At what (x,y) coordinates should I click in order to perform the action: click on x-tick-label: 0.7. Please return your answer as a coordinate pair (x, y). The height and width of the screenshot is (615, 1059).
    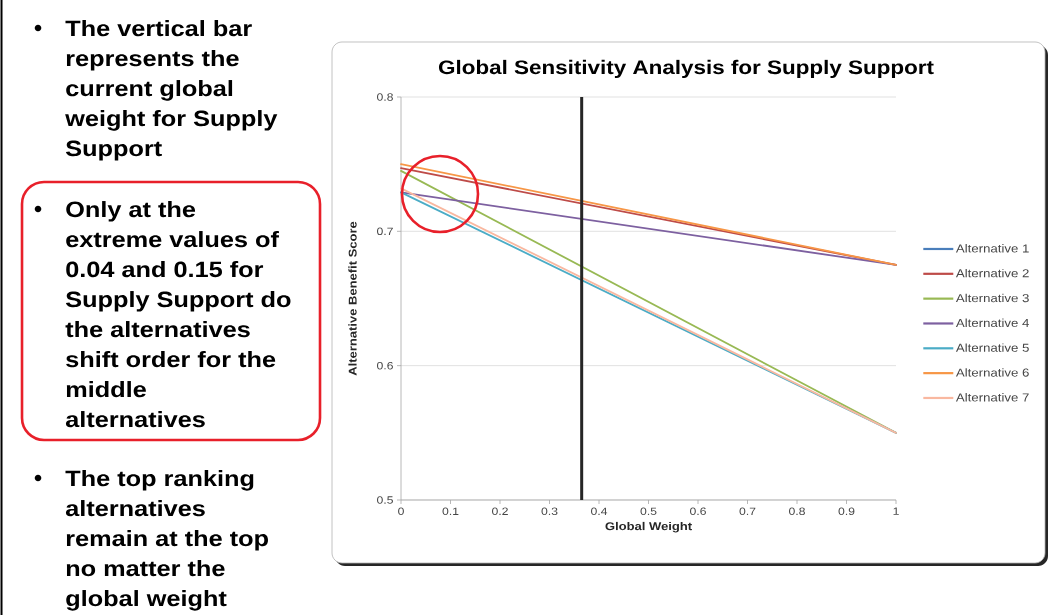
    Looking at the image, I should click on (747, 511).